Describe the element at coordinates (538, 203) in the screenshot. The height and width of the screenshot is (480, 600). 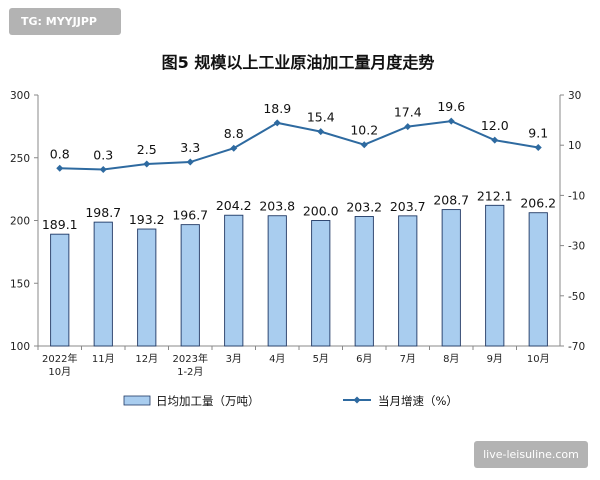
I see `bar-value-label: 206.2` at that location.